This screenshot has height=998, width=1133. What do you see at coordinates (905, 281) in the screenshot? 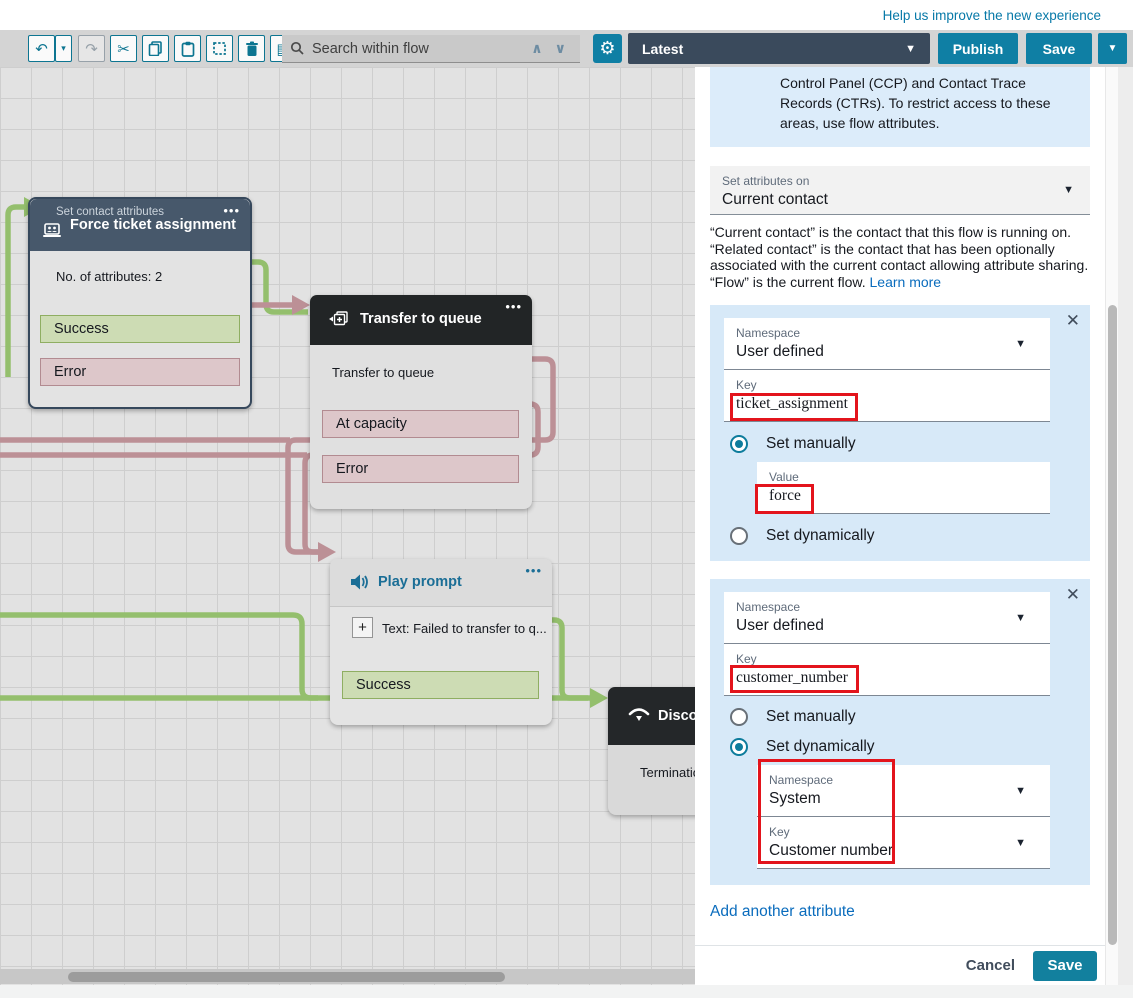
I see `learn-more-link: Learn more` at bounding box center [905, 281].